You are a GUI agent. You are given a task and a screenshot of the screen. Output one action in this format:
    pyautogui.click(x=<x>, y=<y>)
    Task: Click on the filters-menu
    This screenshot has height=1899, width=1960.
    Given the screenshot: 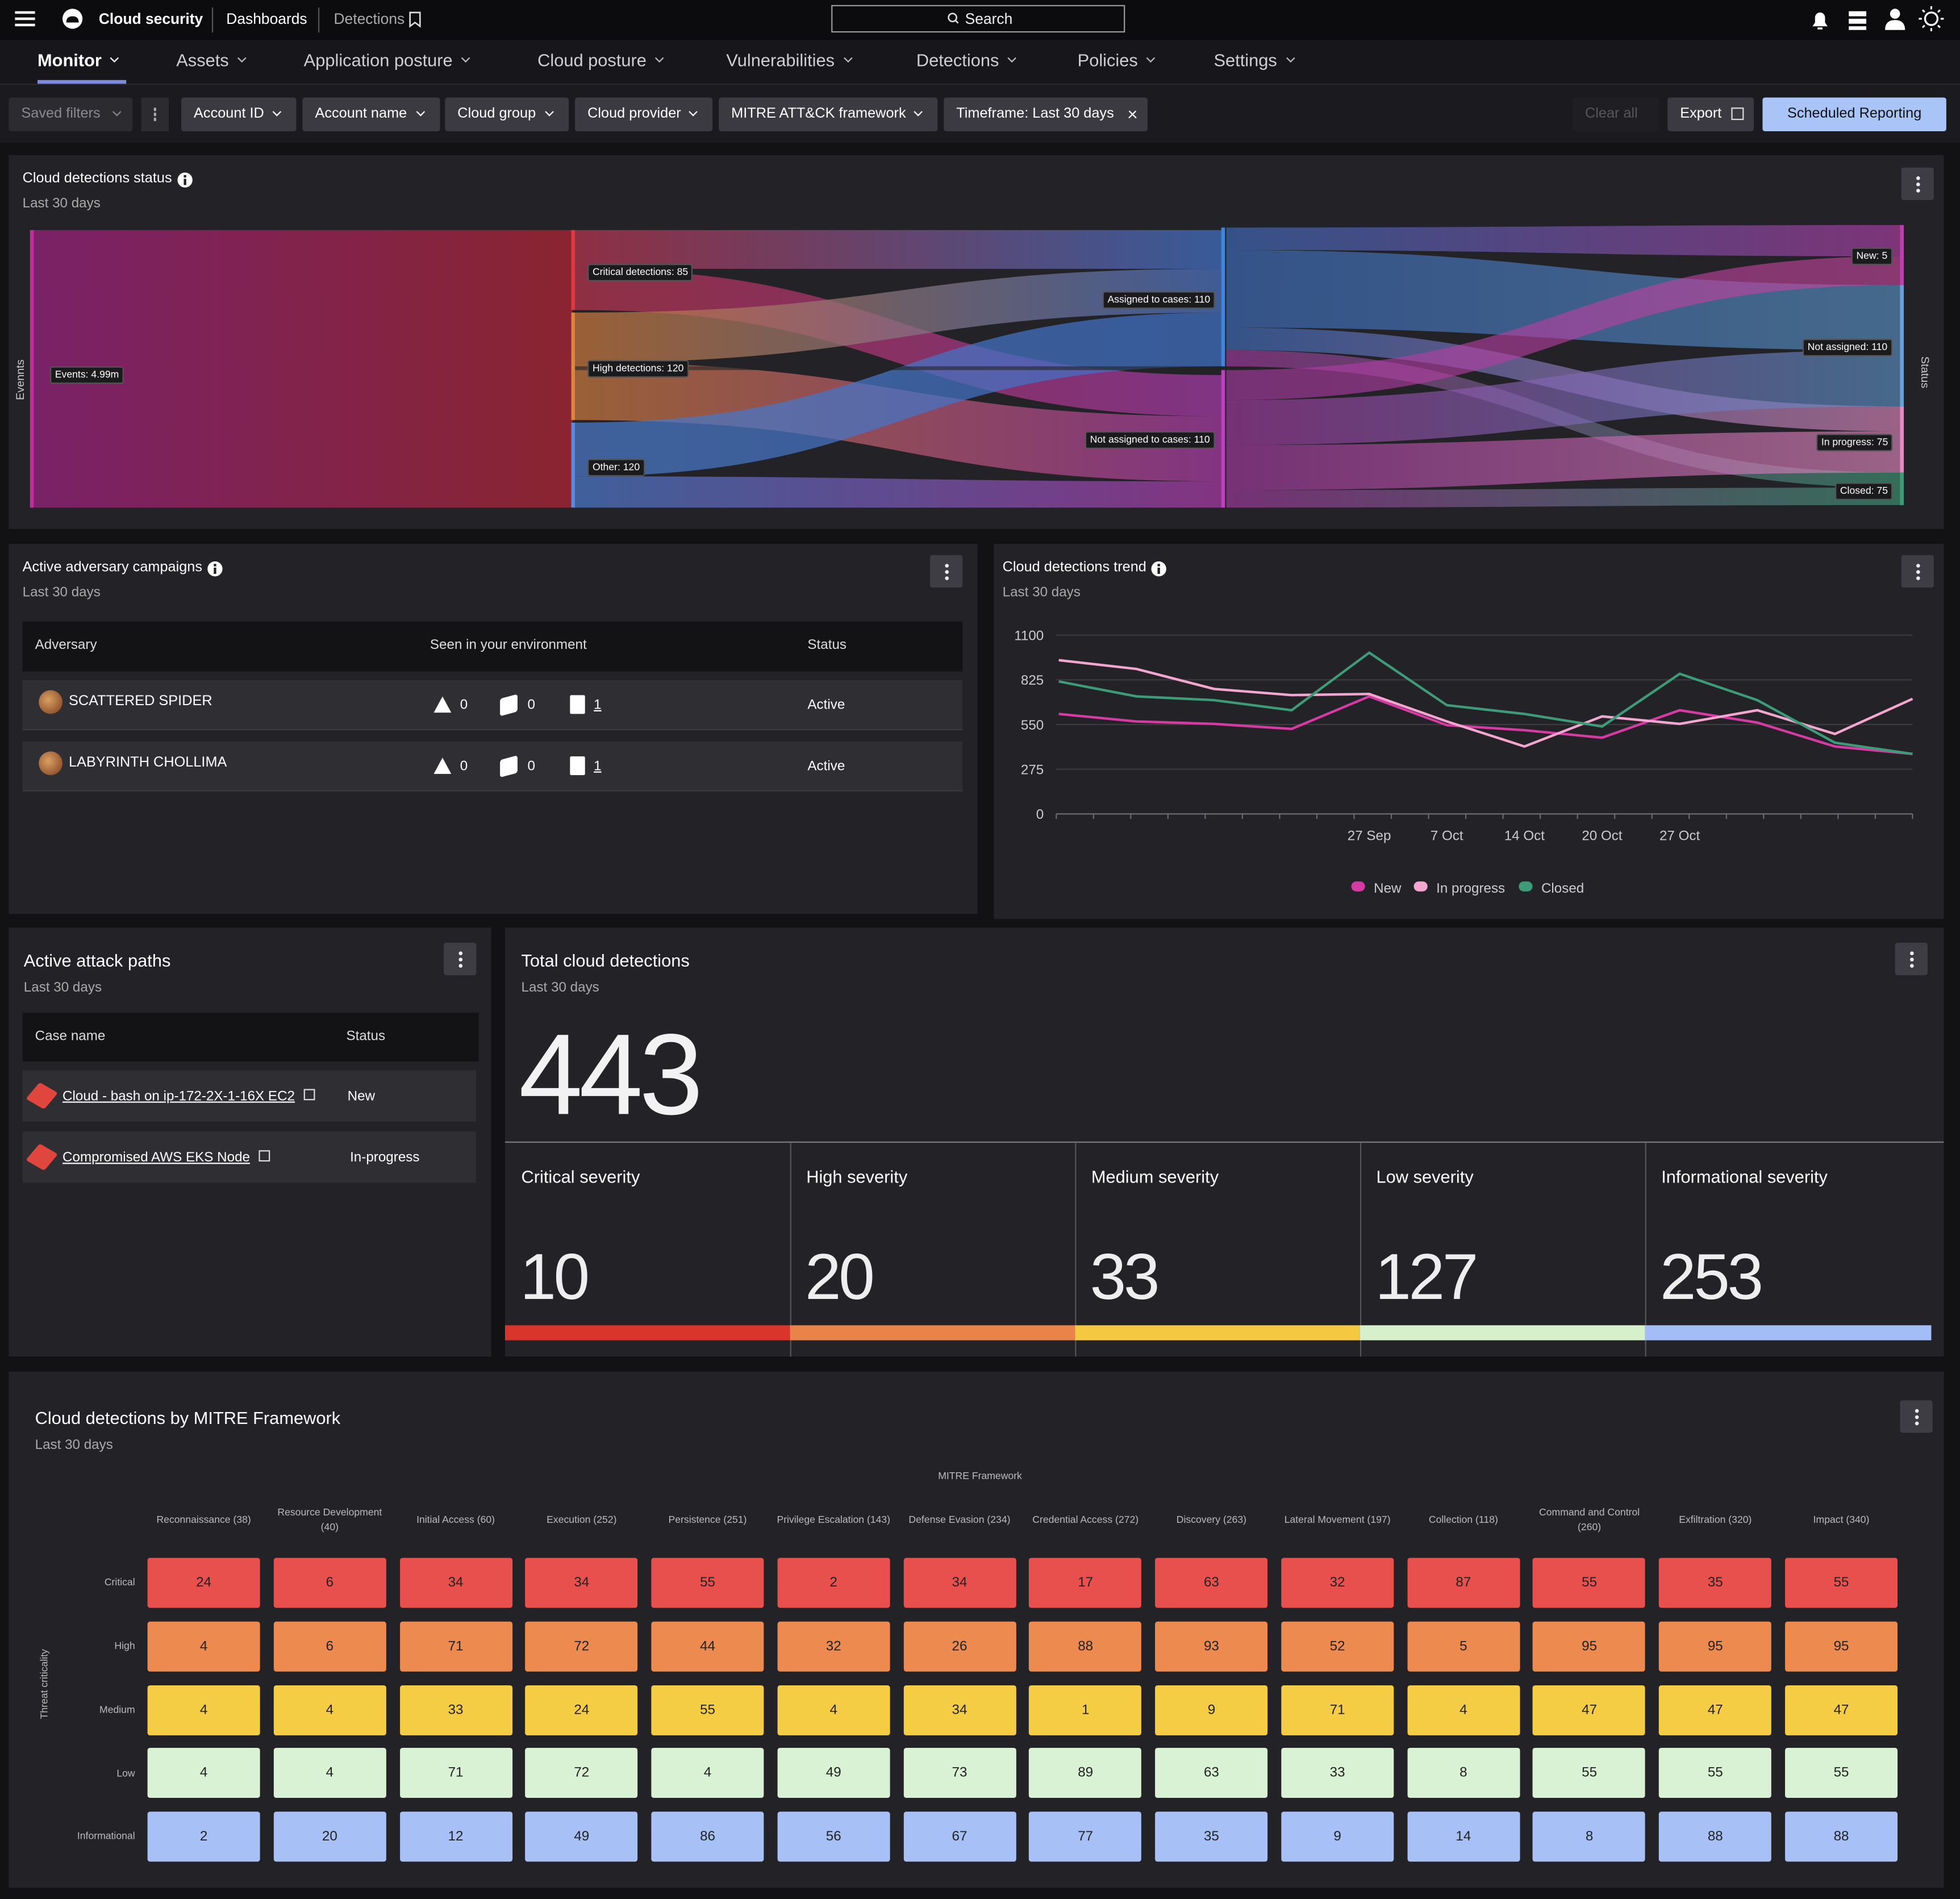 What is the action you would take?
    pyautogui.click(x=155, y=114)
    